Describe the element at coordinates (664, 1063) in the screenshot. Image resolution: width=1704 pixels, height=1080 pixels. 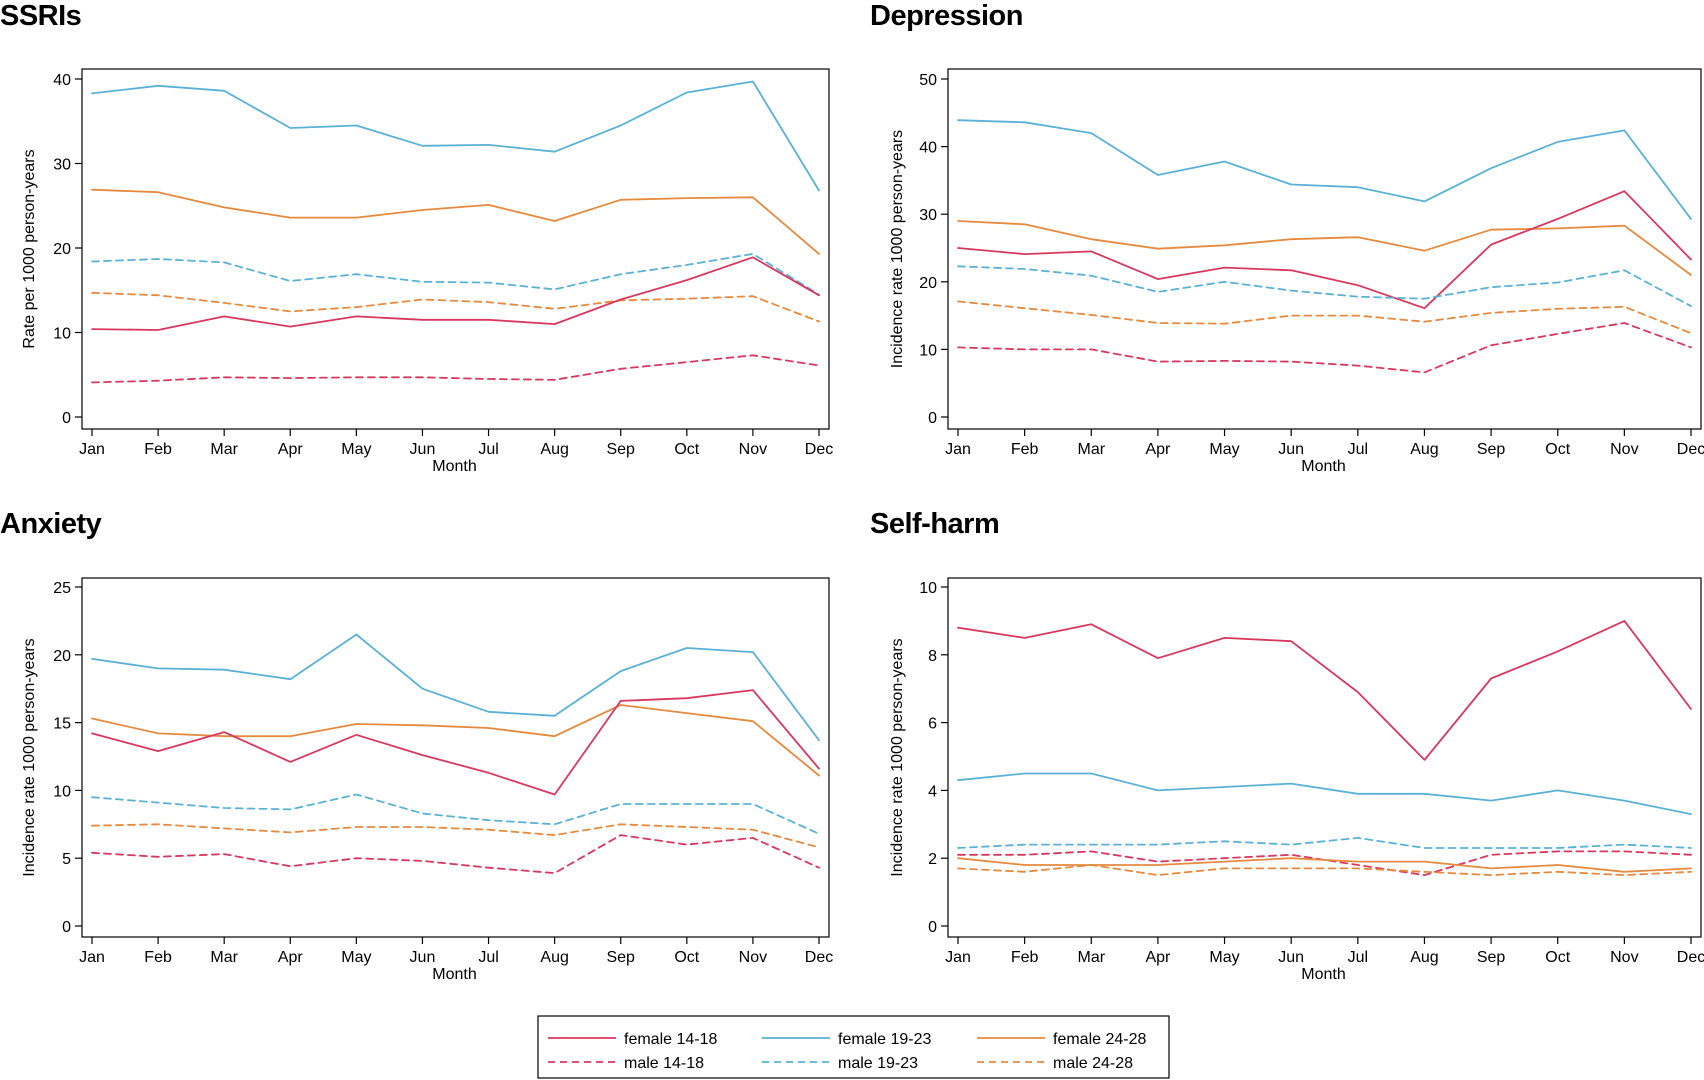
I see `legend-label-male-14-18: male 14-18` at that location.